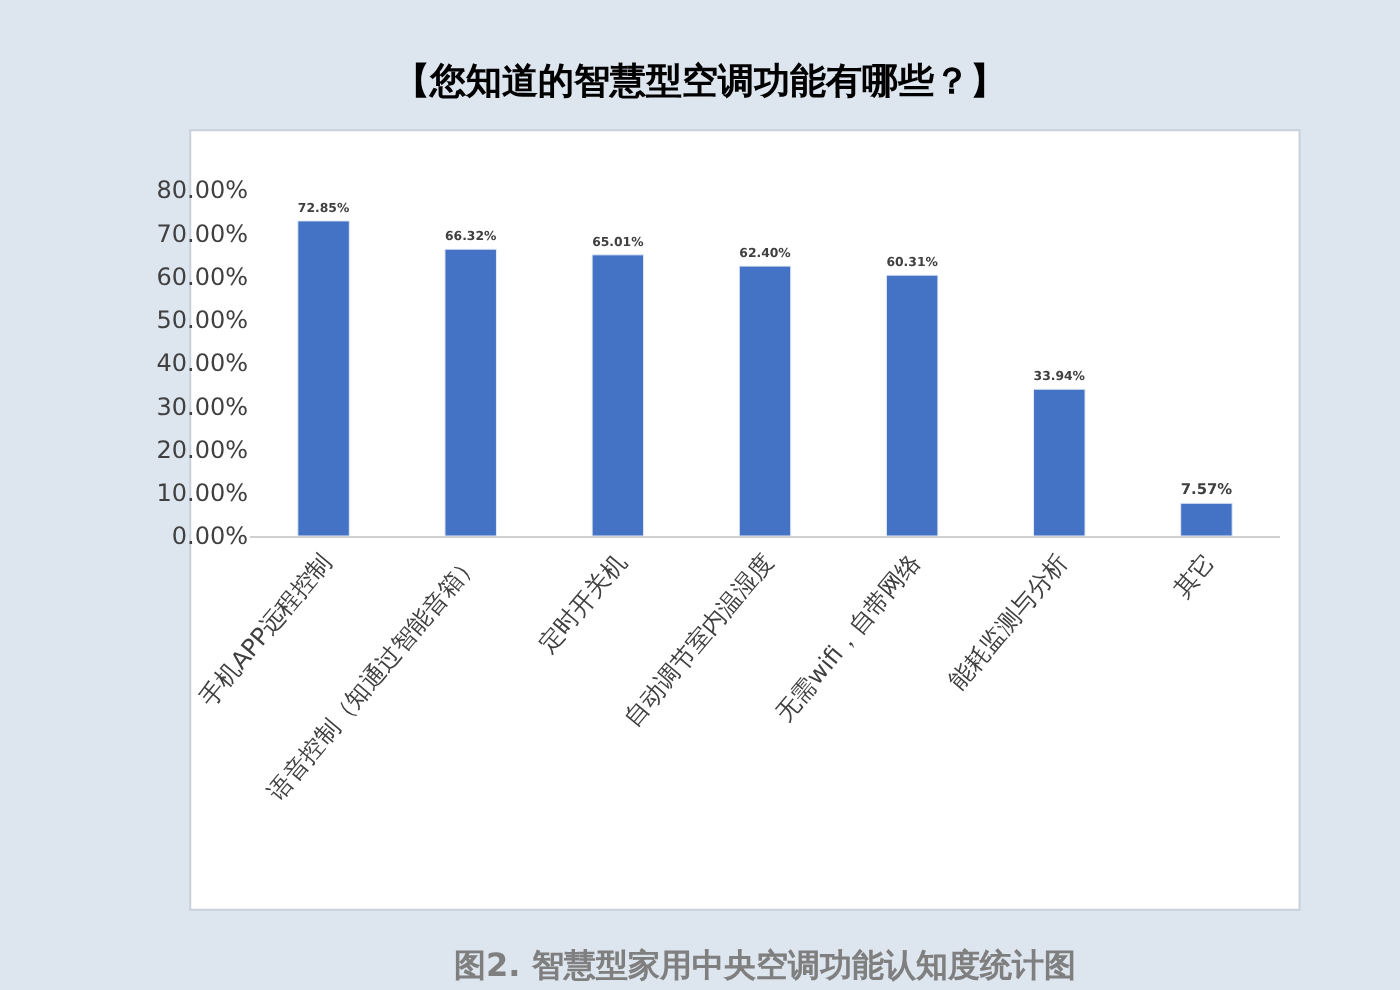 The height and width of the screenshot is (990, 1400). What do you see at coordinates (202, 233) in the screenshot?
I see `y-tick-label: 70.00%` at bounding box center [202, 233].